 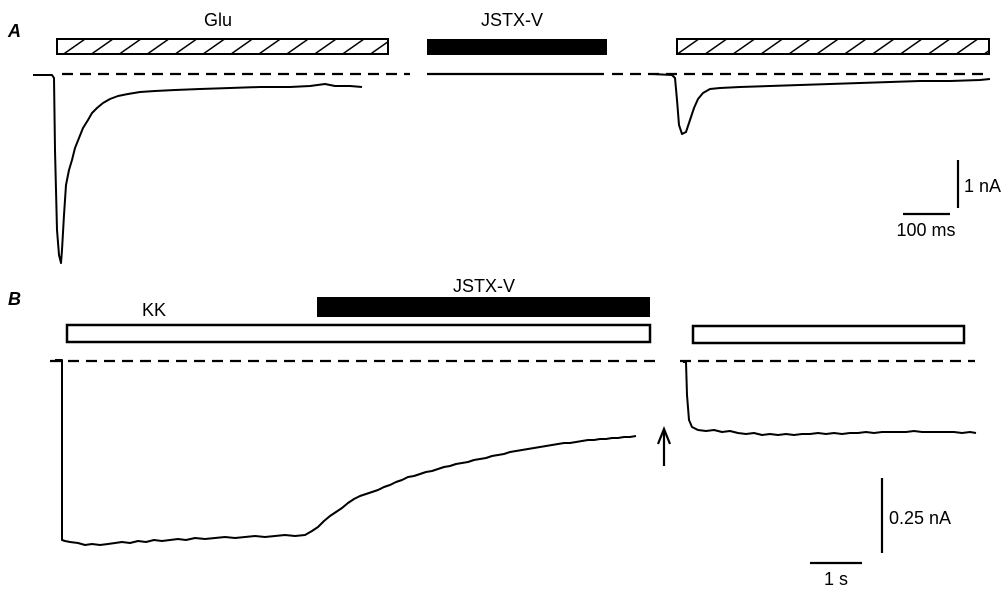 What do you see at coordinates (154, 310) in the screenshot?
I see `panel-b-kk-label: KK` at bounding box center [154, 310].